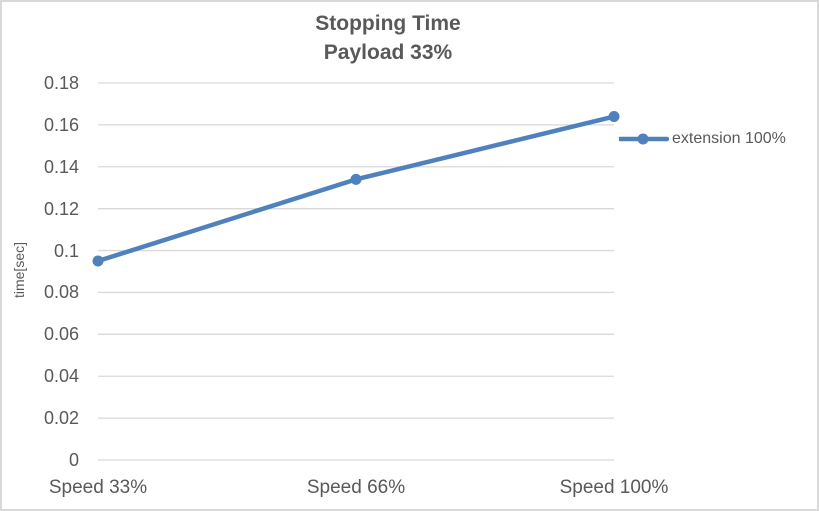  Describe the element at coordinates (61, 166) in the screenshot. I see `y-tick-label: 0.14` at that location.